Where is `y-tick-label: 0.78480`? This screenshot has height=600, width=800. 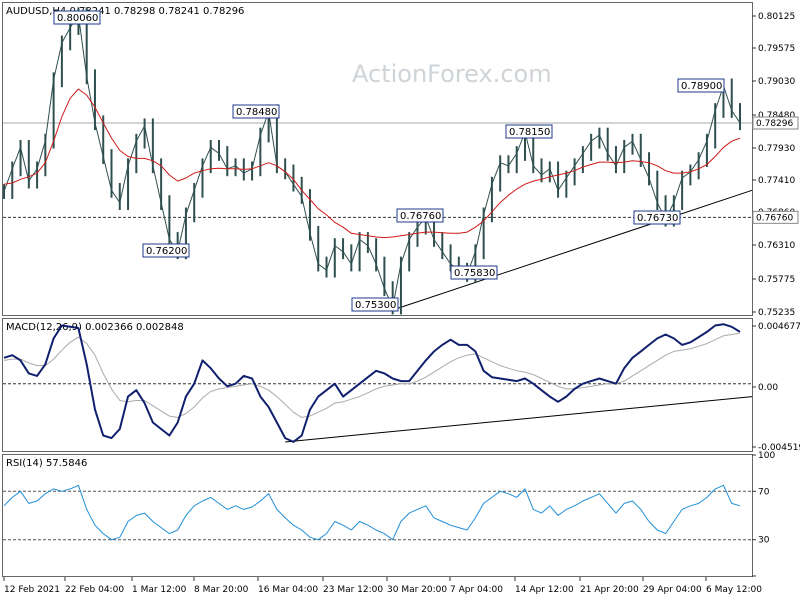 y-tick-label: 0.78480 is located at coordinates (776, 116).